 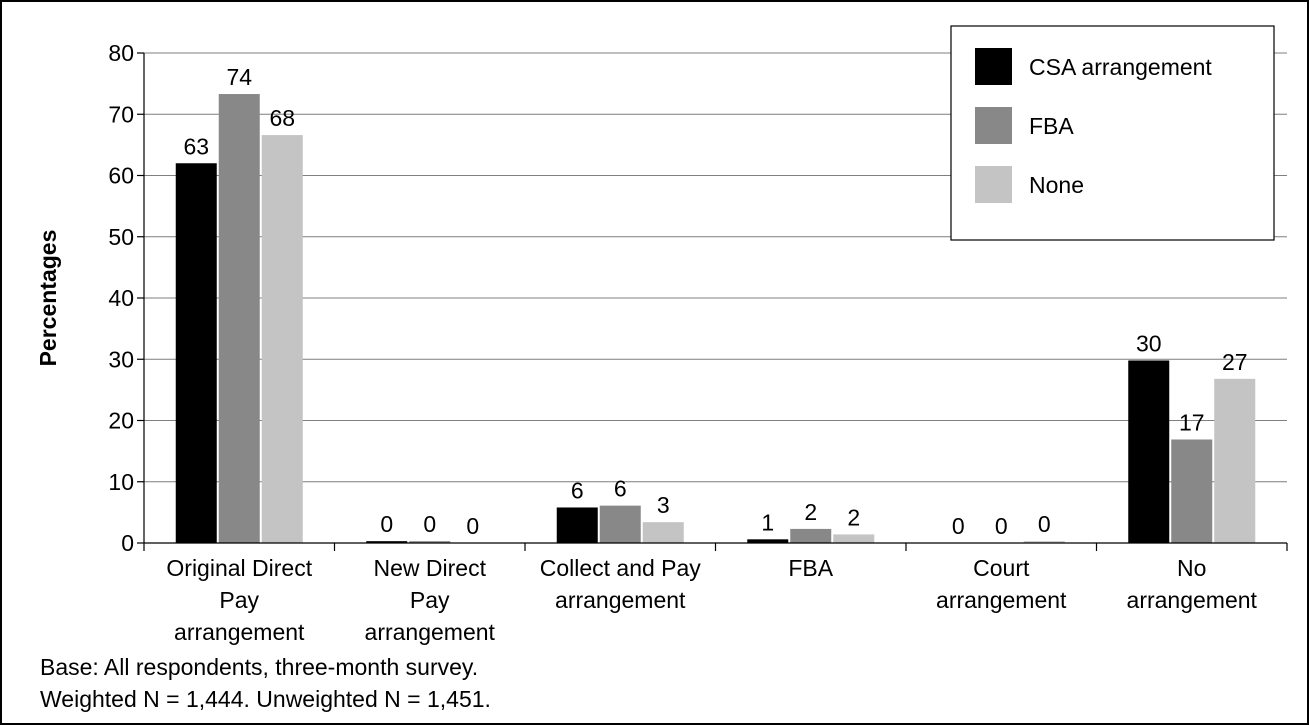 What do you see at coordinates (282, 118) in the screenshot?
I see `data-label: 68` at bounding box center [282, 118].